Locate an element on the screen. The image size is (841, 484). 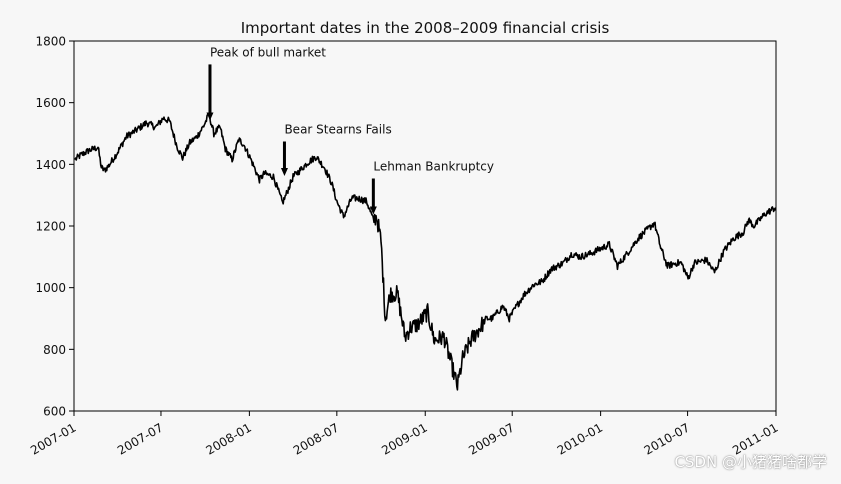
annotation-label: Lehman Bankruptcy is located at coordinates (433, 167).